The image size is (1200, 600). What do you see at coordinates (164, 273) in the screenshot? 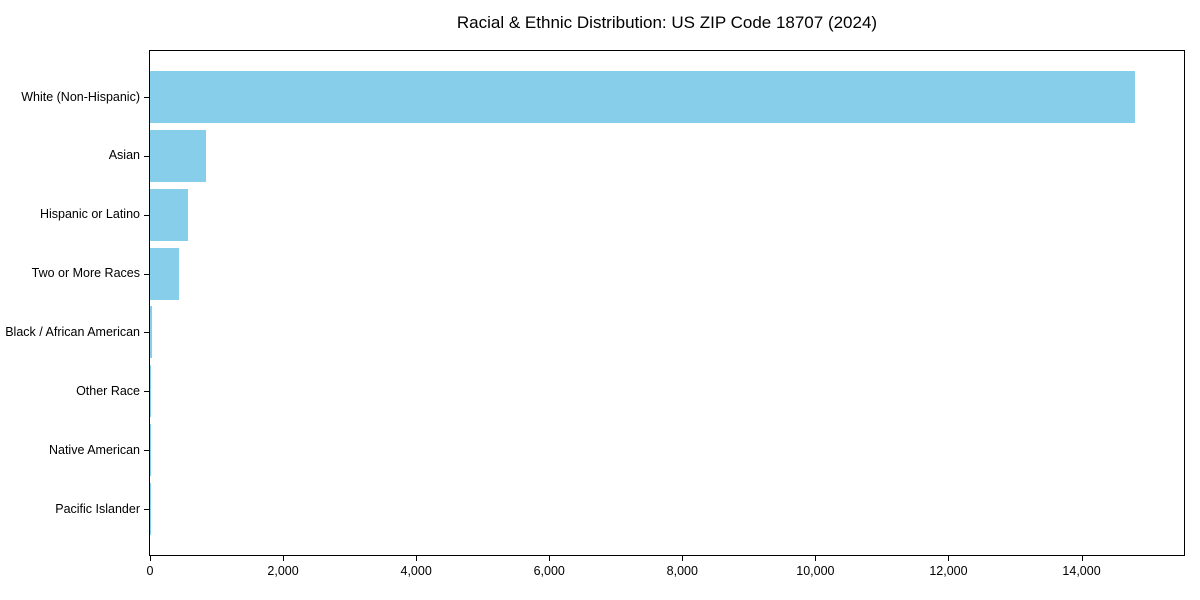
I see `bar-two-or-more-races` at bounding box center [164, 273].